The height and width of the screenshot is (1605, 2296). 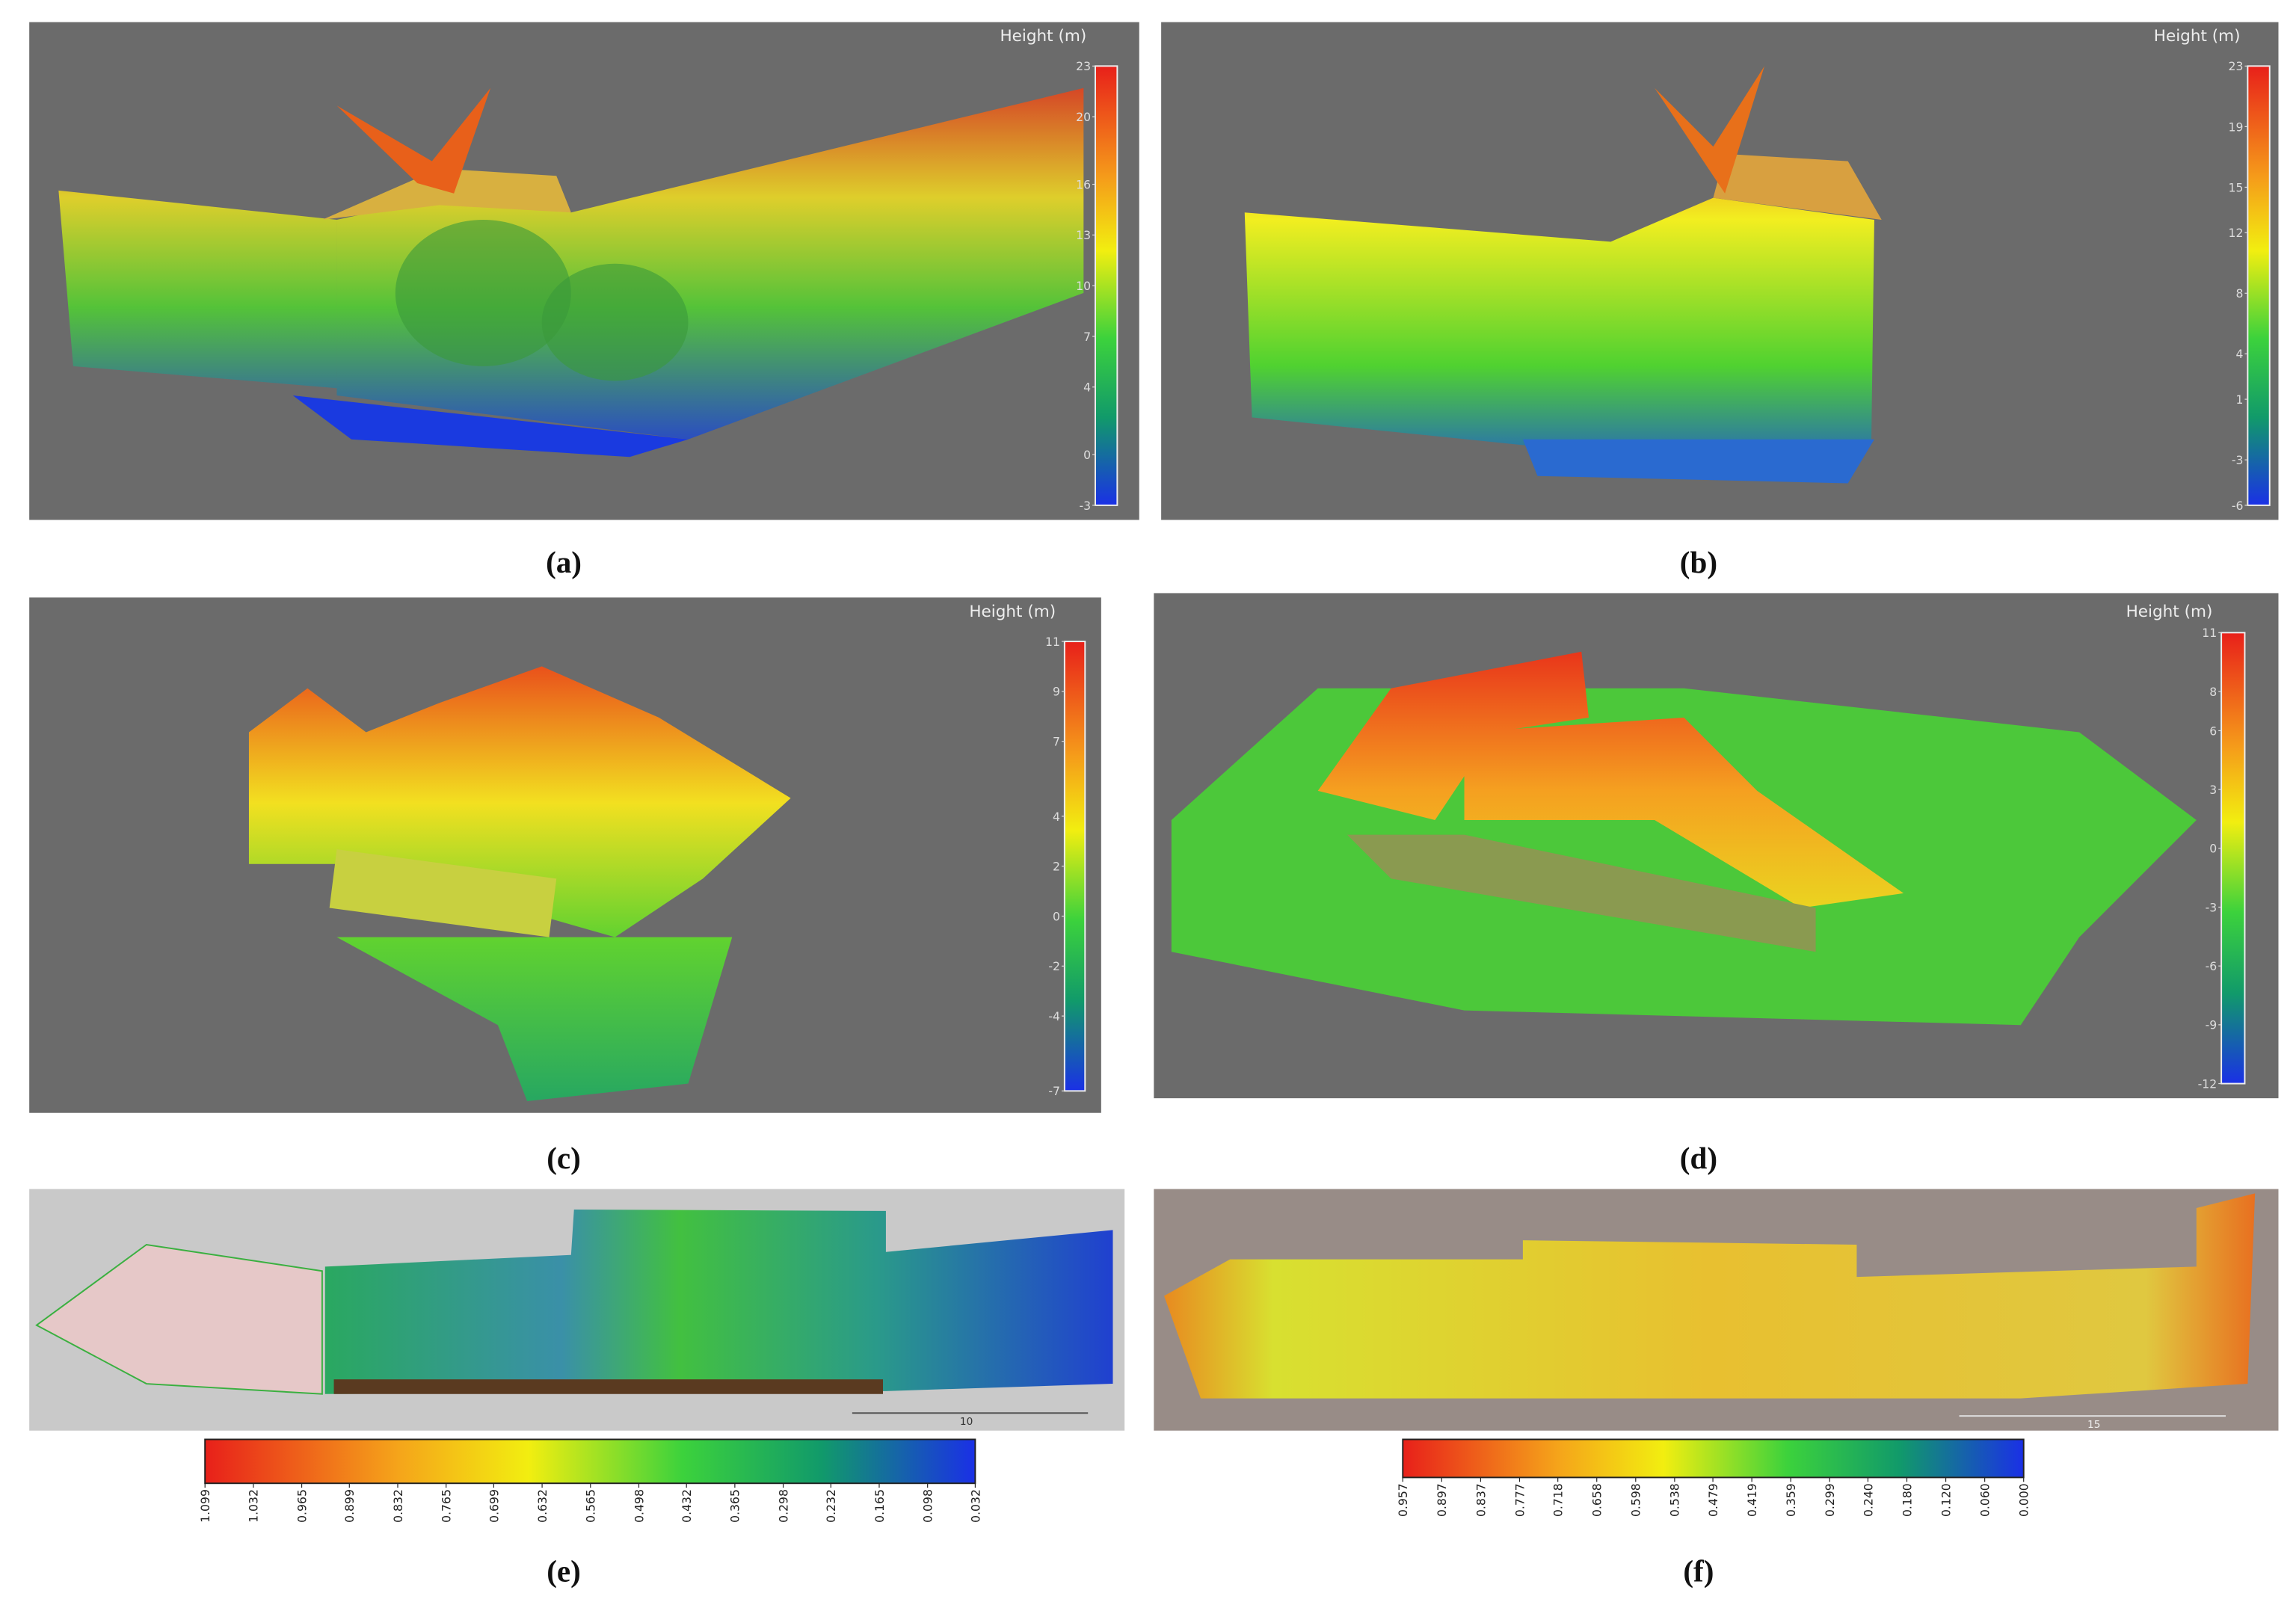 What do you see at coordinates (879, 1506) in the screenshot?
I see `colorbar-tick-label: 0.165` at bounding box center [879, 1506].